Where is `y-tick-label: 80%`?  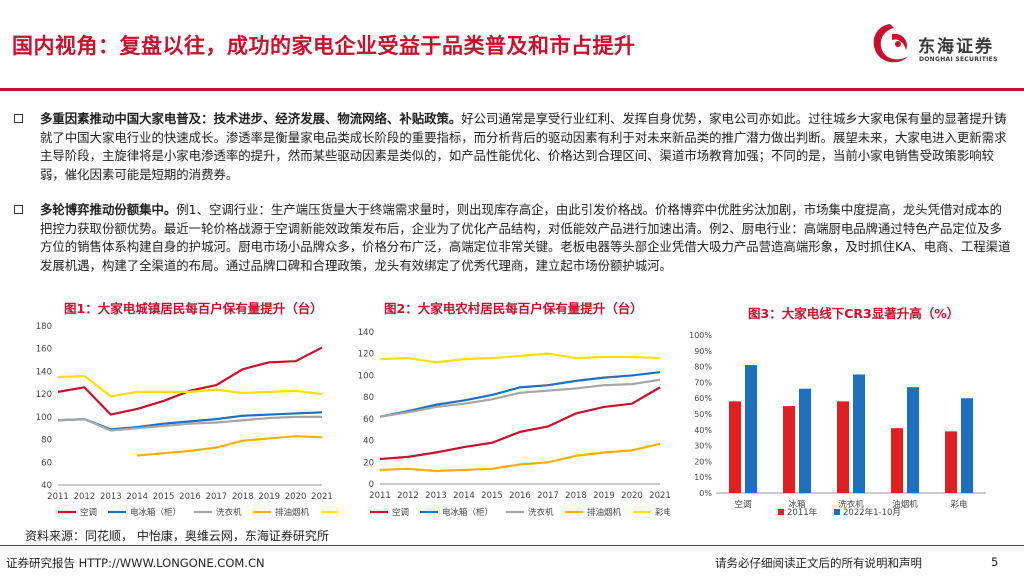
y-tick-label: 80% is located at coordinates (703, 367).